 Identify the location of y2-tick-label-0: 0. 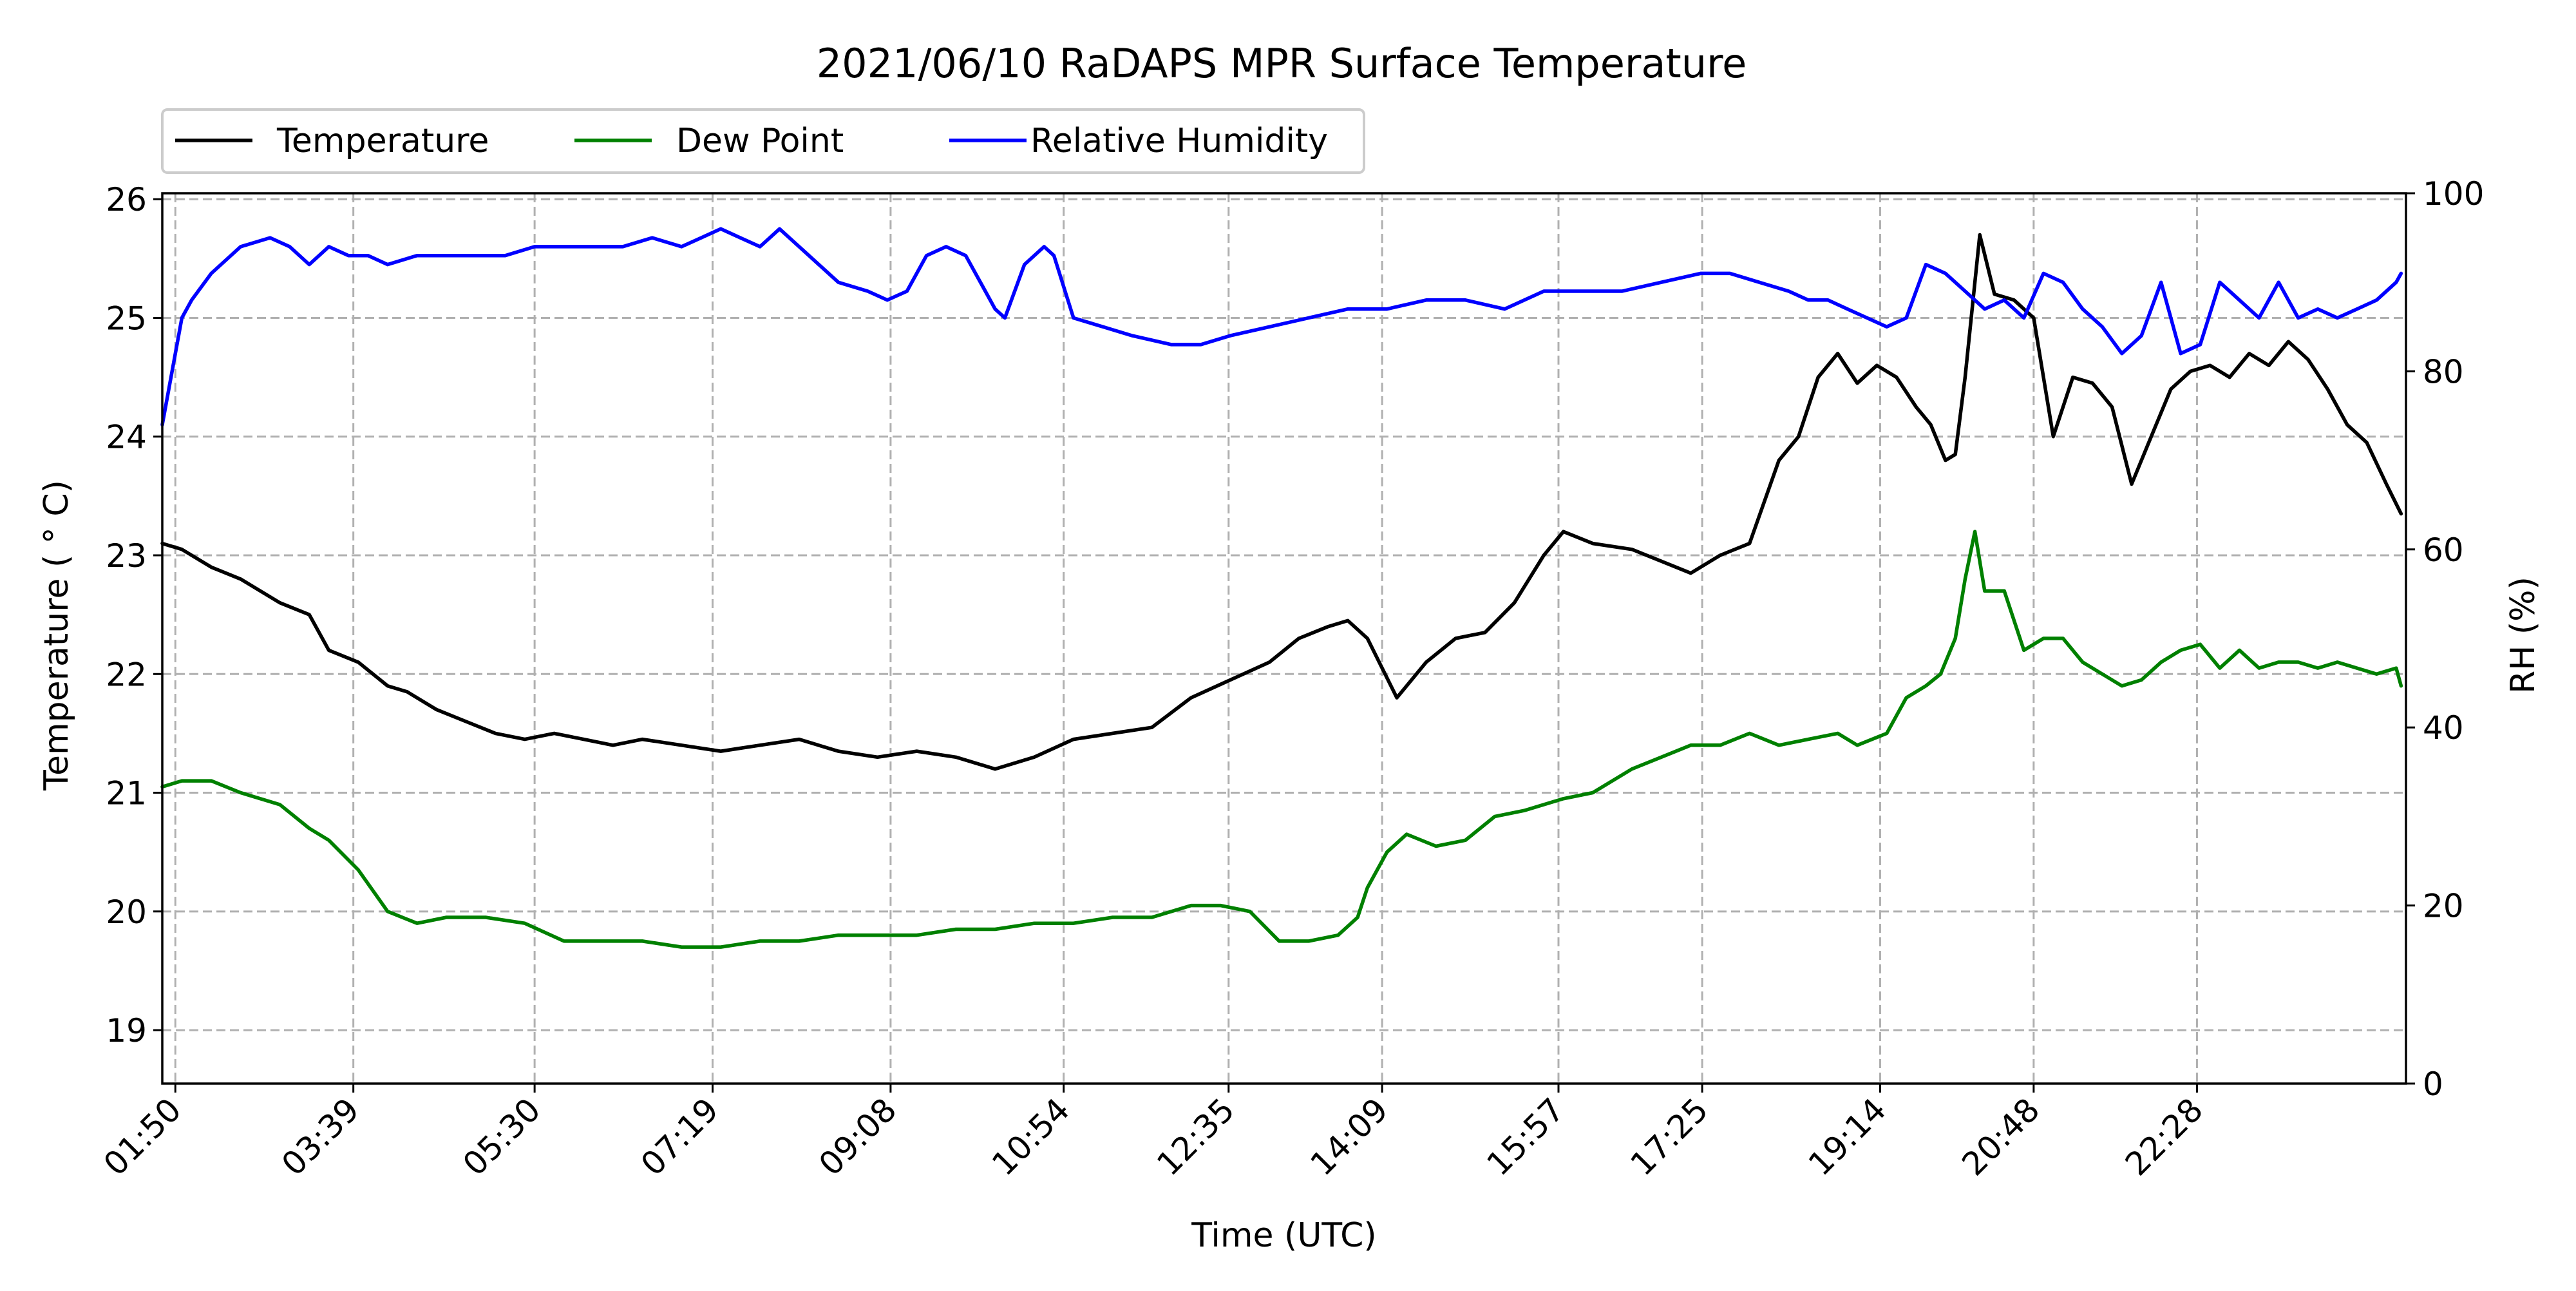
(2433, 1084).